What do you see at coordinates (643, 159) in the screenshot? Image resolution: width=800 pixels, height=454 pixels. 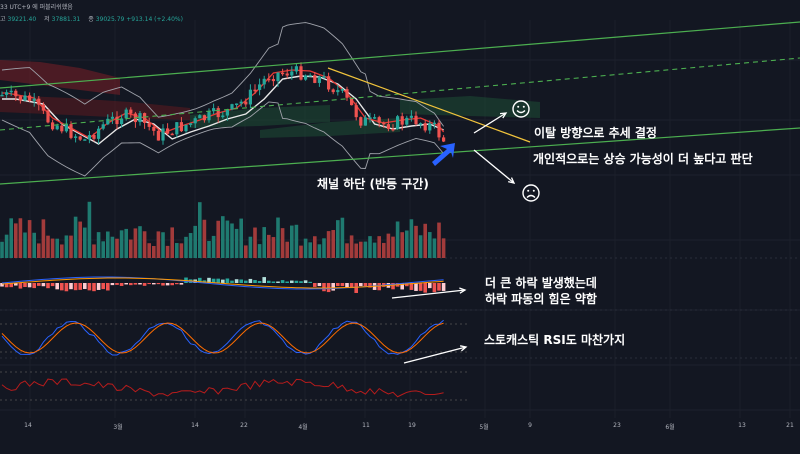 I see `annotation-opinion: 개인적으로는 상승 가능성이 더 높다고 판단` at bounding box center [643, 159].